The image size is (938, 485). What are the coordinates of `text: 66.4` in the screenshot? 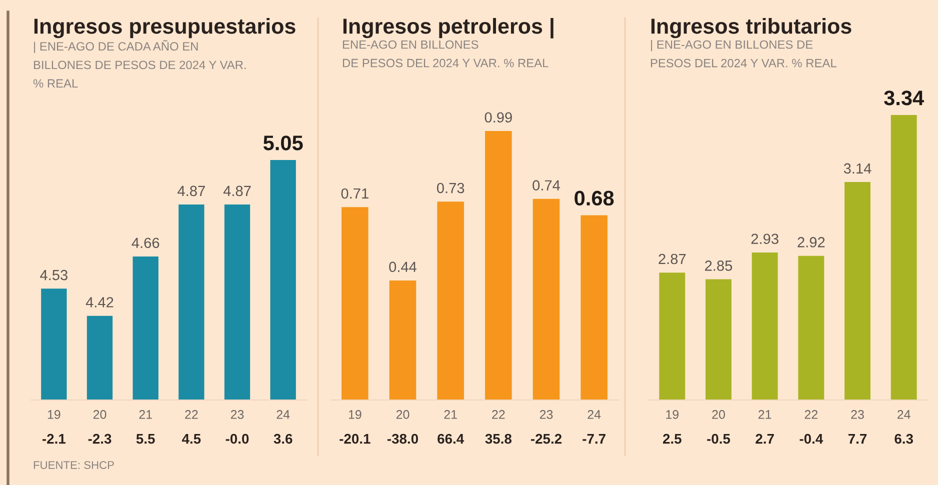 It's located at (451, 439).